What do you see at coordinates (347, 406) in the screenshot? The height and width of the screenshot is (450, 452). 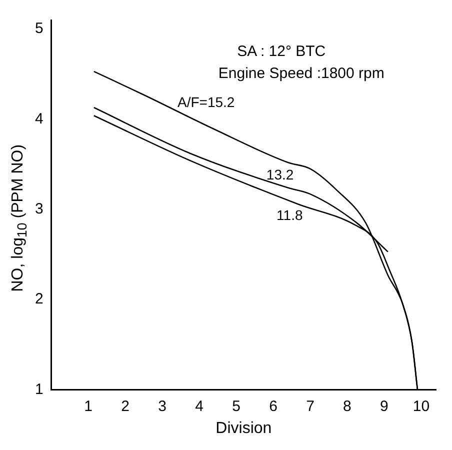 I see `x-tick-label: 8` at bounding box center [347, 406].